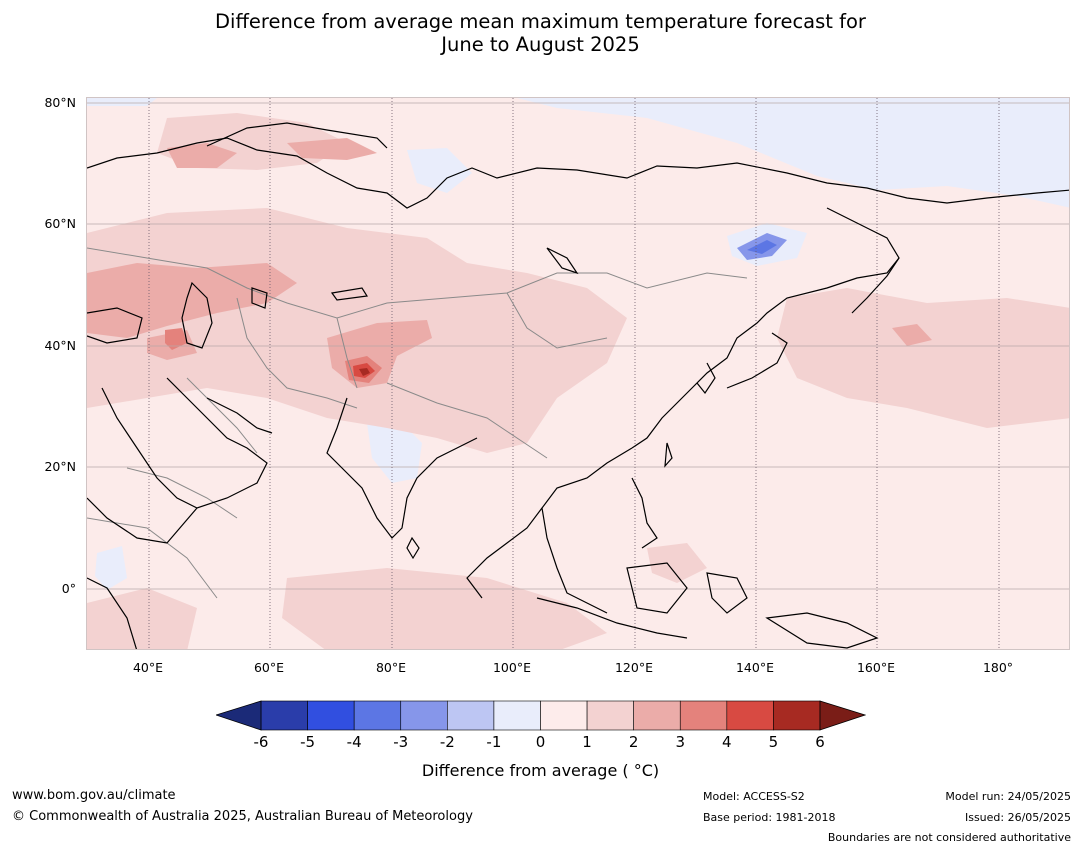  Describe the element at coordinates (875, 667) in the screenshot. I see `lon-label-160e: 160°E` at that location.